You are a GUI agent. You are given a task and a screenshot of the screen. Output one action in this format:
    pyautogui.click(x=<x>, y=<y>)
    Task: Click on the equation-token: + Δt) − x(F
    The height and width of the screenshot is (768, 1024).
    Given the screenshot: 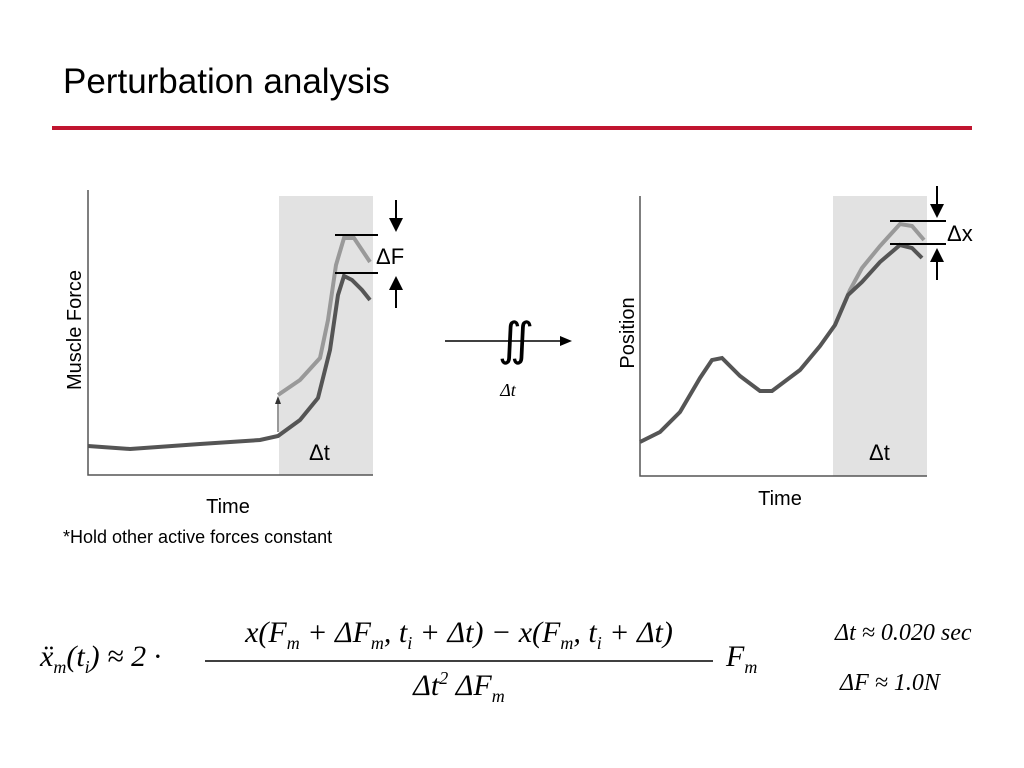 What is the action you would take?
    pyautogui.click(x=486, y=632)
    